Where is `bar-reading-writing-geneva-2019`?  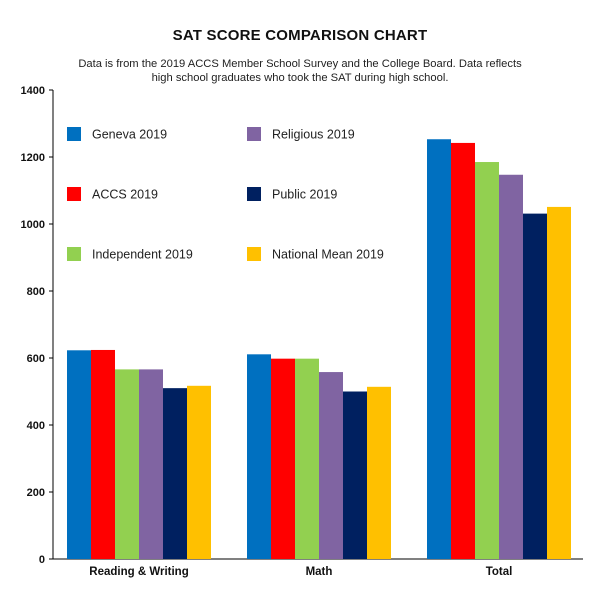 bar-reading-writing-geneva-2019 is located at coordinates (79, 454).